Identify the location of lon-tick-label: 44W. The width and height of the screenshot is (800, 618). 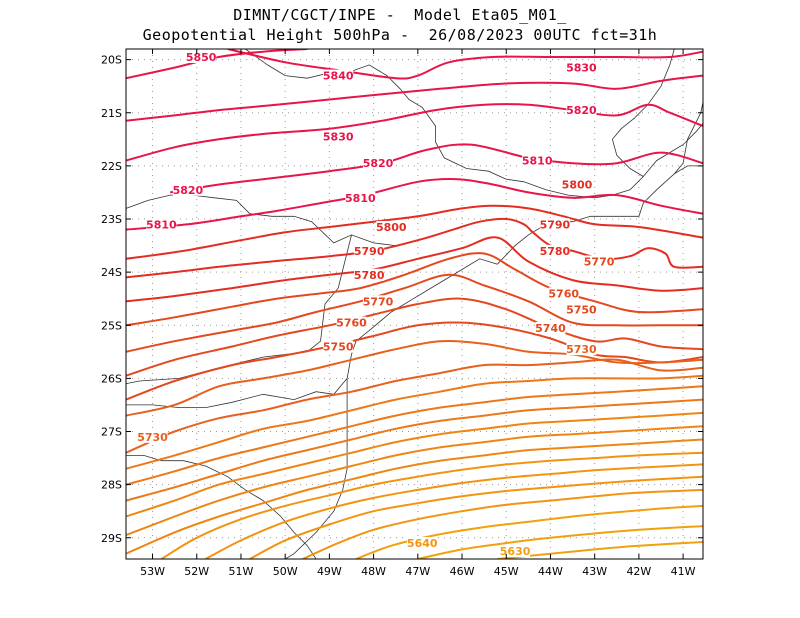
(550, 571).